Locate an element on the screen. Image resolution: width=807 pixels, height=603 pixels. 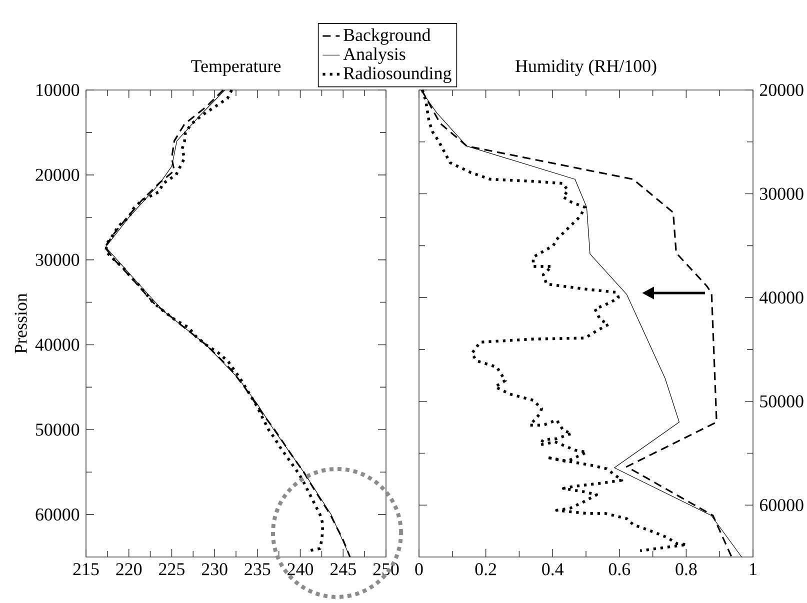
x-tick-label: 0.6 is located at coordinates (619, 569).